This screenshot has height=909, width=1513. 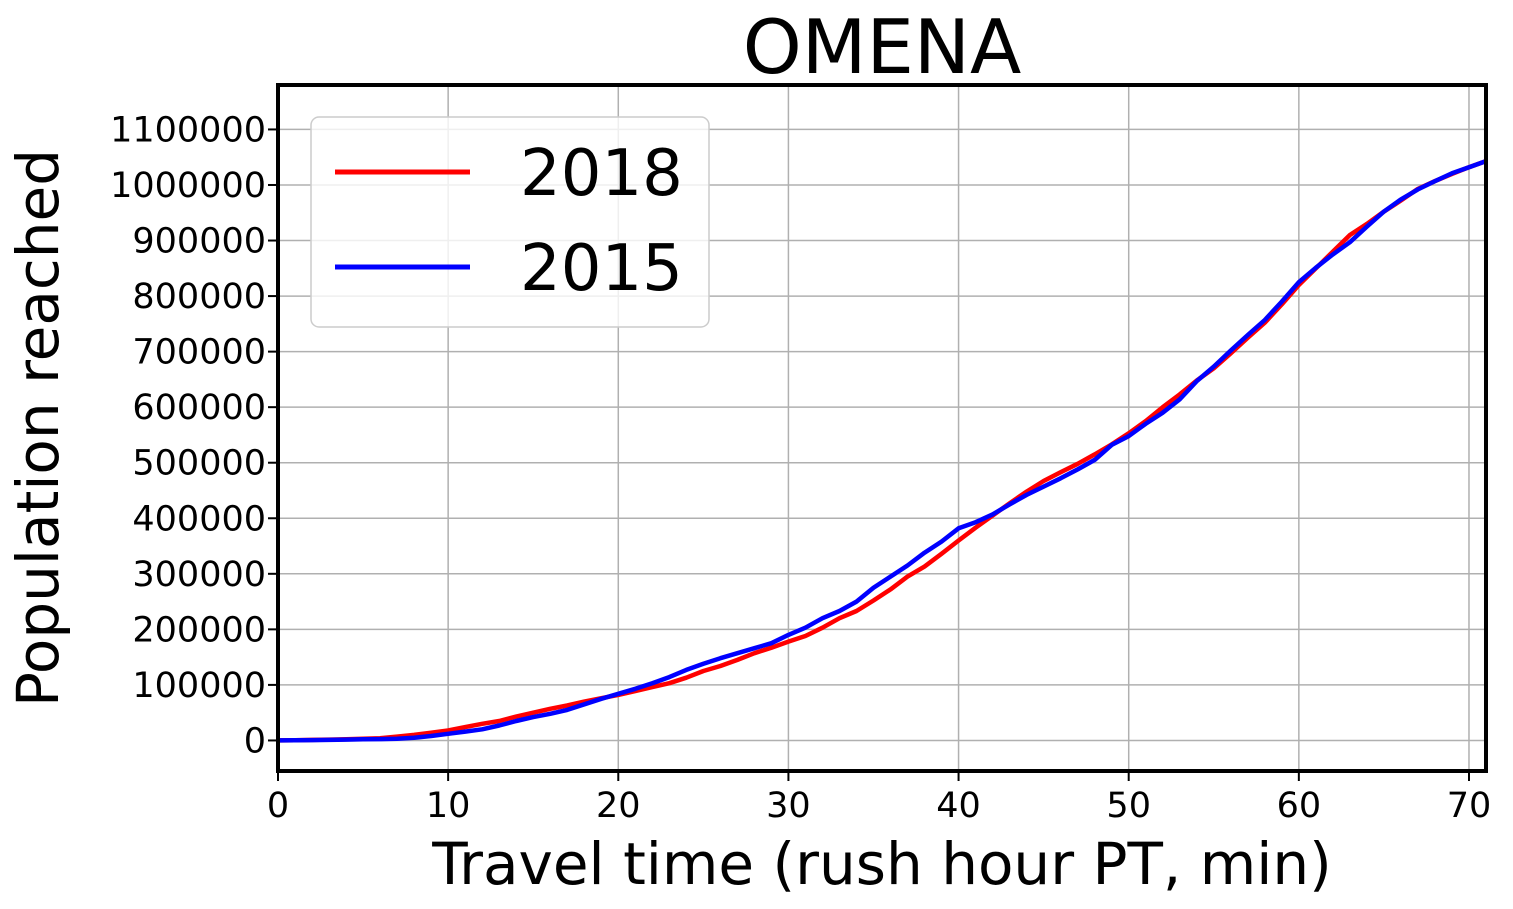 What do you see at coordinates (199, 630) in the screenshot?
I see `y-tick-label: 200000` at bounding box center [199, 630].